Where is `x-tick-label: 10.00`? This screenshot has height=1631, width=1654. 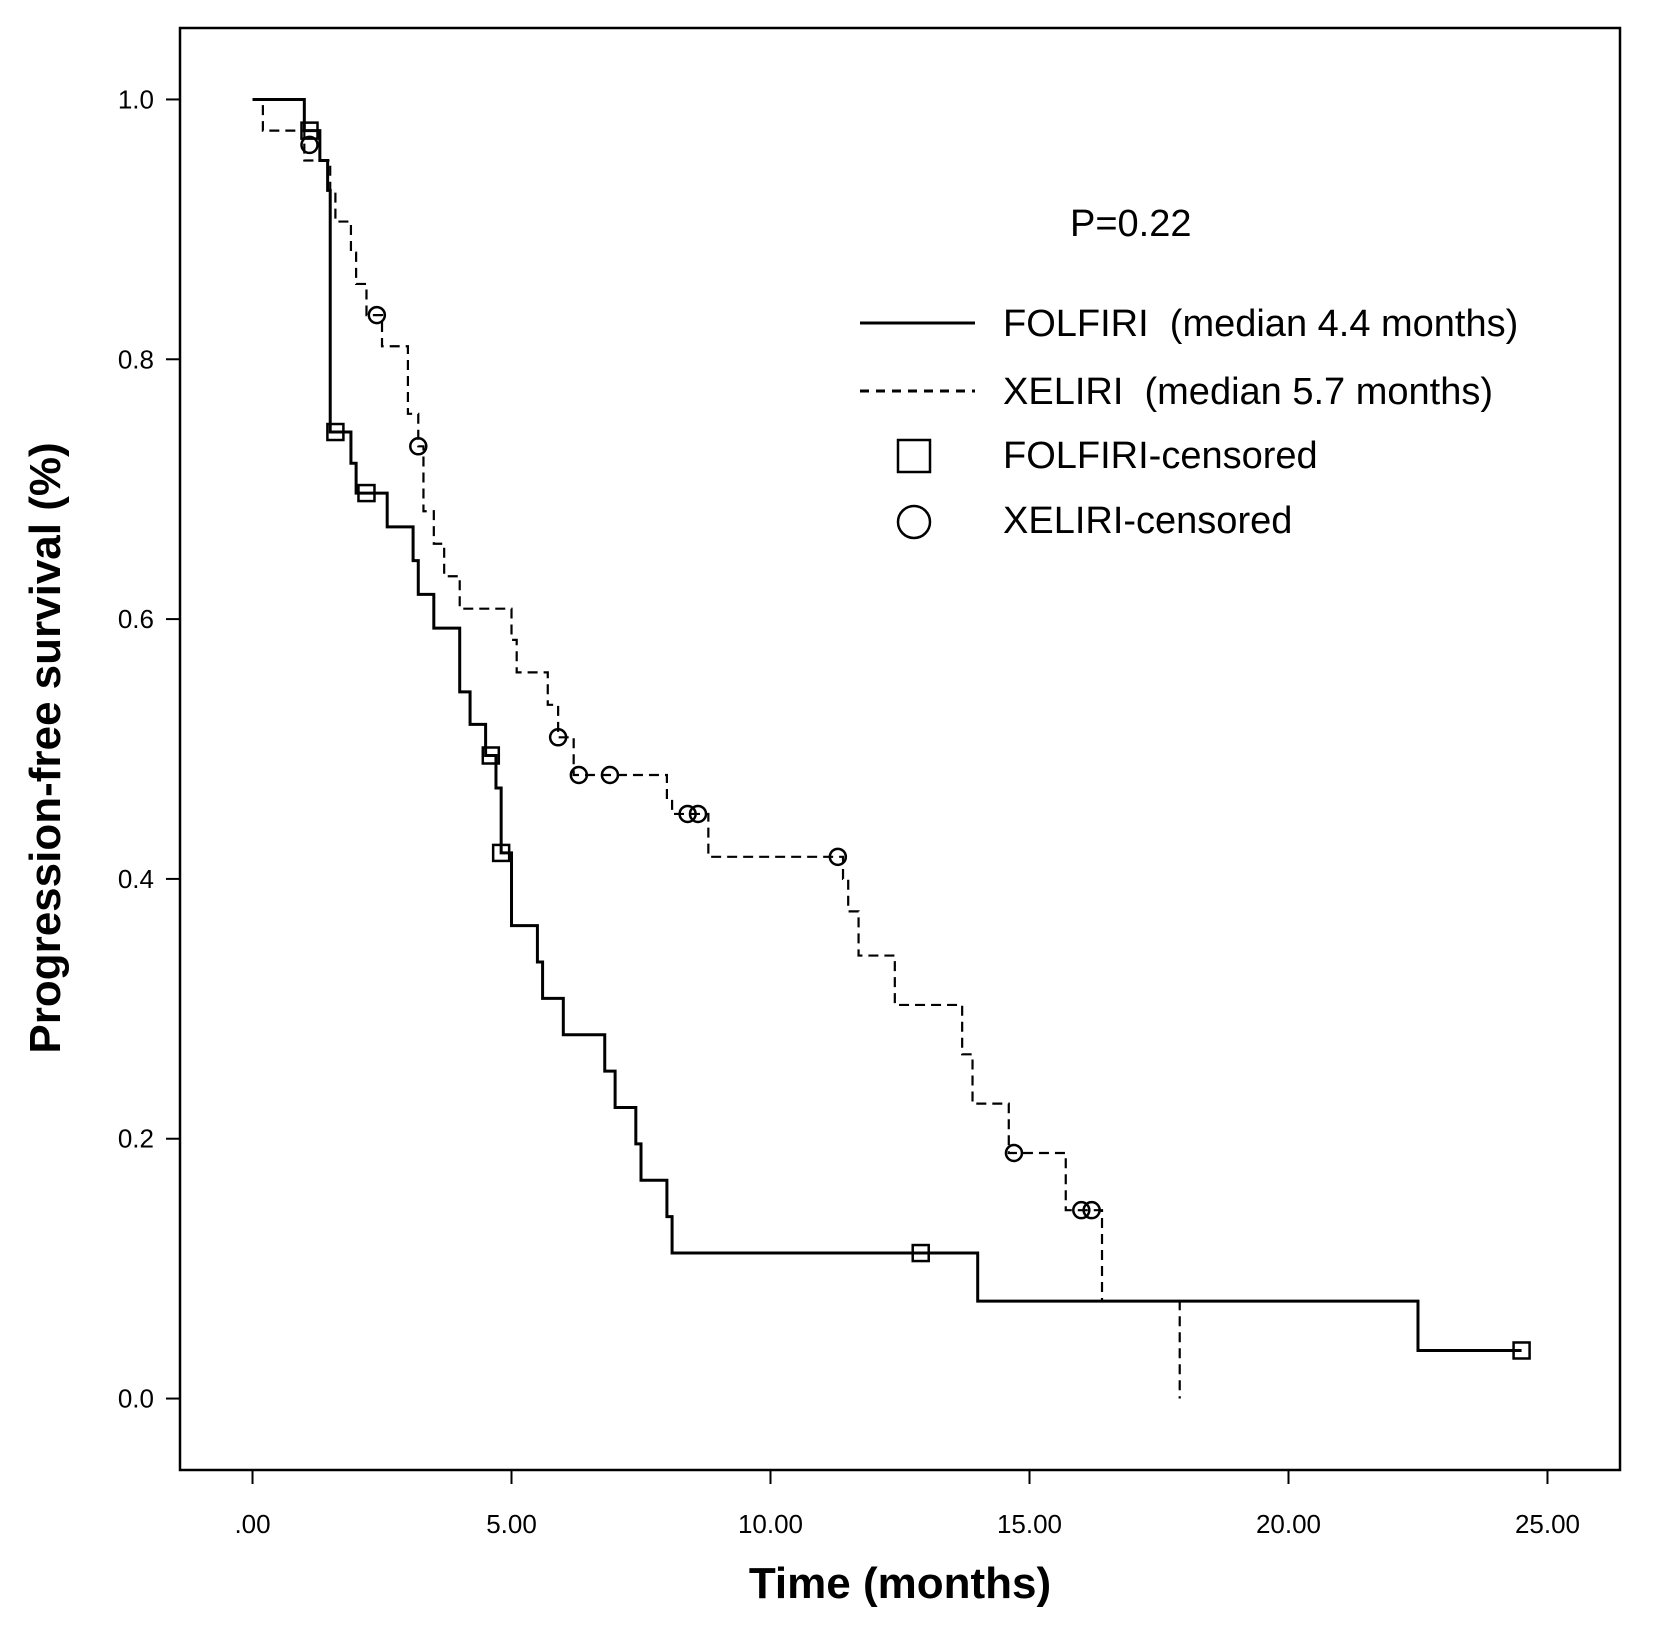
x-tick-label: 10.00 is located at coordinates (770, 1524).